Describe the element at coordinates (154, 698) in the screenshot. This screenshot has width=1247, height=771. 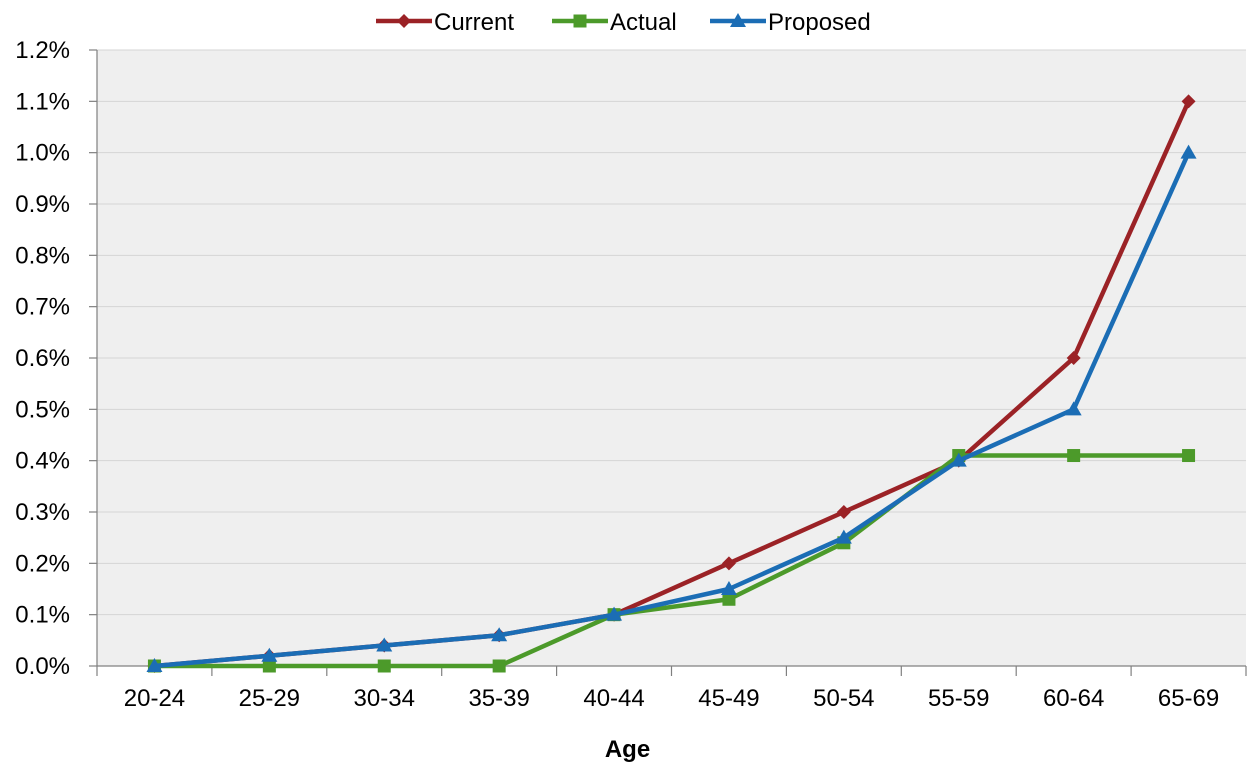
I see `x-tick-label: 20-24` at that location.